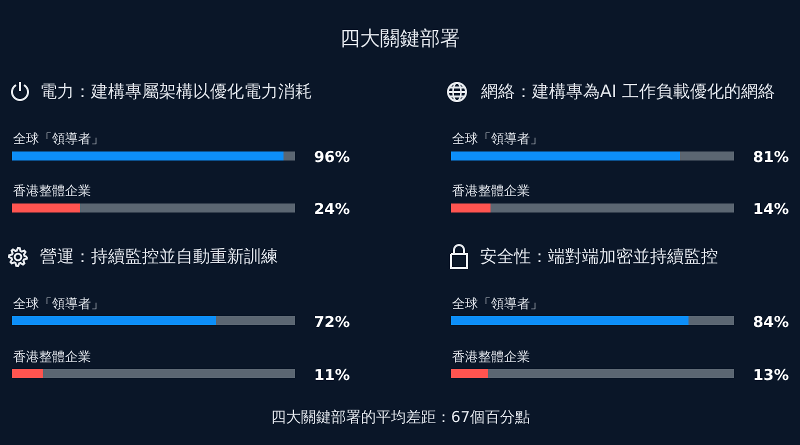 This screenshot has height=445, width=800. What do you see at coordinates (332, 157) in the screenshot?
I see `data-label: 96%` at bounding box center [332, 157].